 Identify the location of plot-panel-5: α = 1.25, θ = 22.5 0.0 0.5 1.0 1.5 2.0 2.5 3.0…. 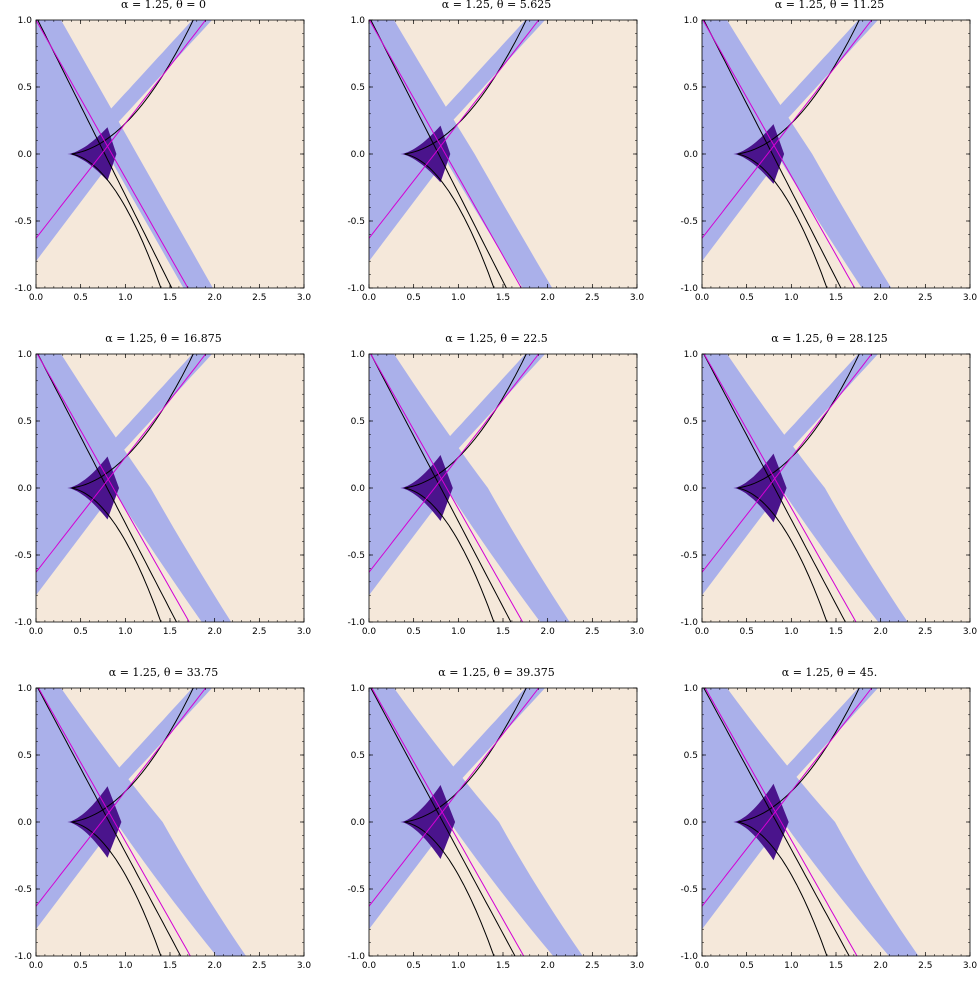
(496, 496).